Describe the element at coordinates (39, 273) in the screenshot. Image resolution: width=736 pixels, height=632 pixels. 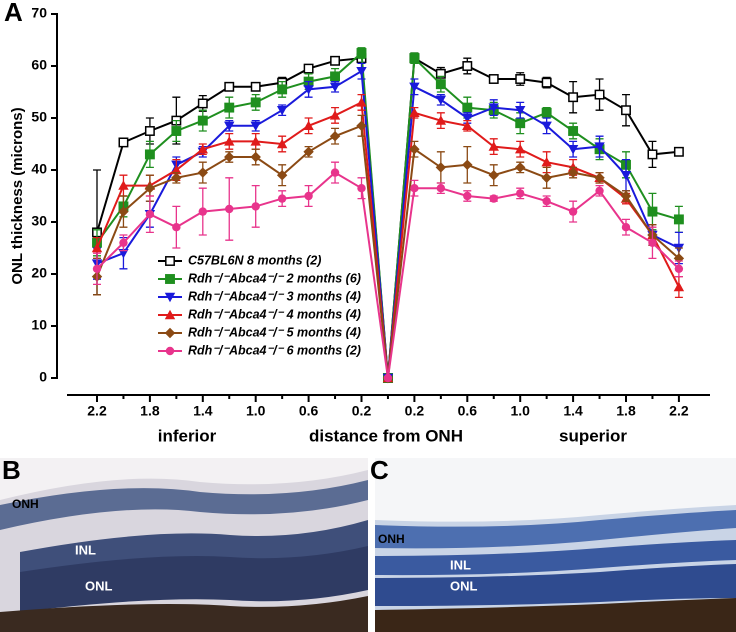
I see `y-tick-label: 20` at that location.